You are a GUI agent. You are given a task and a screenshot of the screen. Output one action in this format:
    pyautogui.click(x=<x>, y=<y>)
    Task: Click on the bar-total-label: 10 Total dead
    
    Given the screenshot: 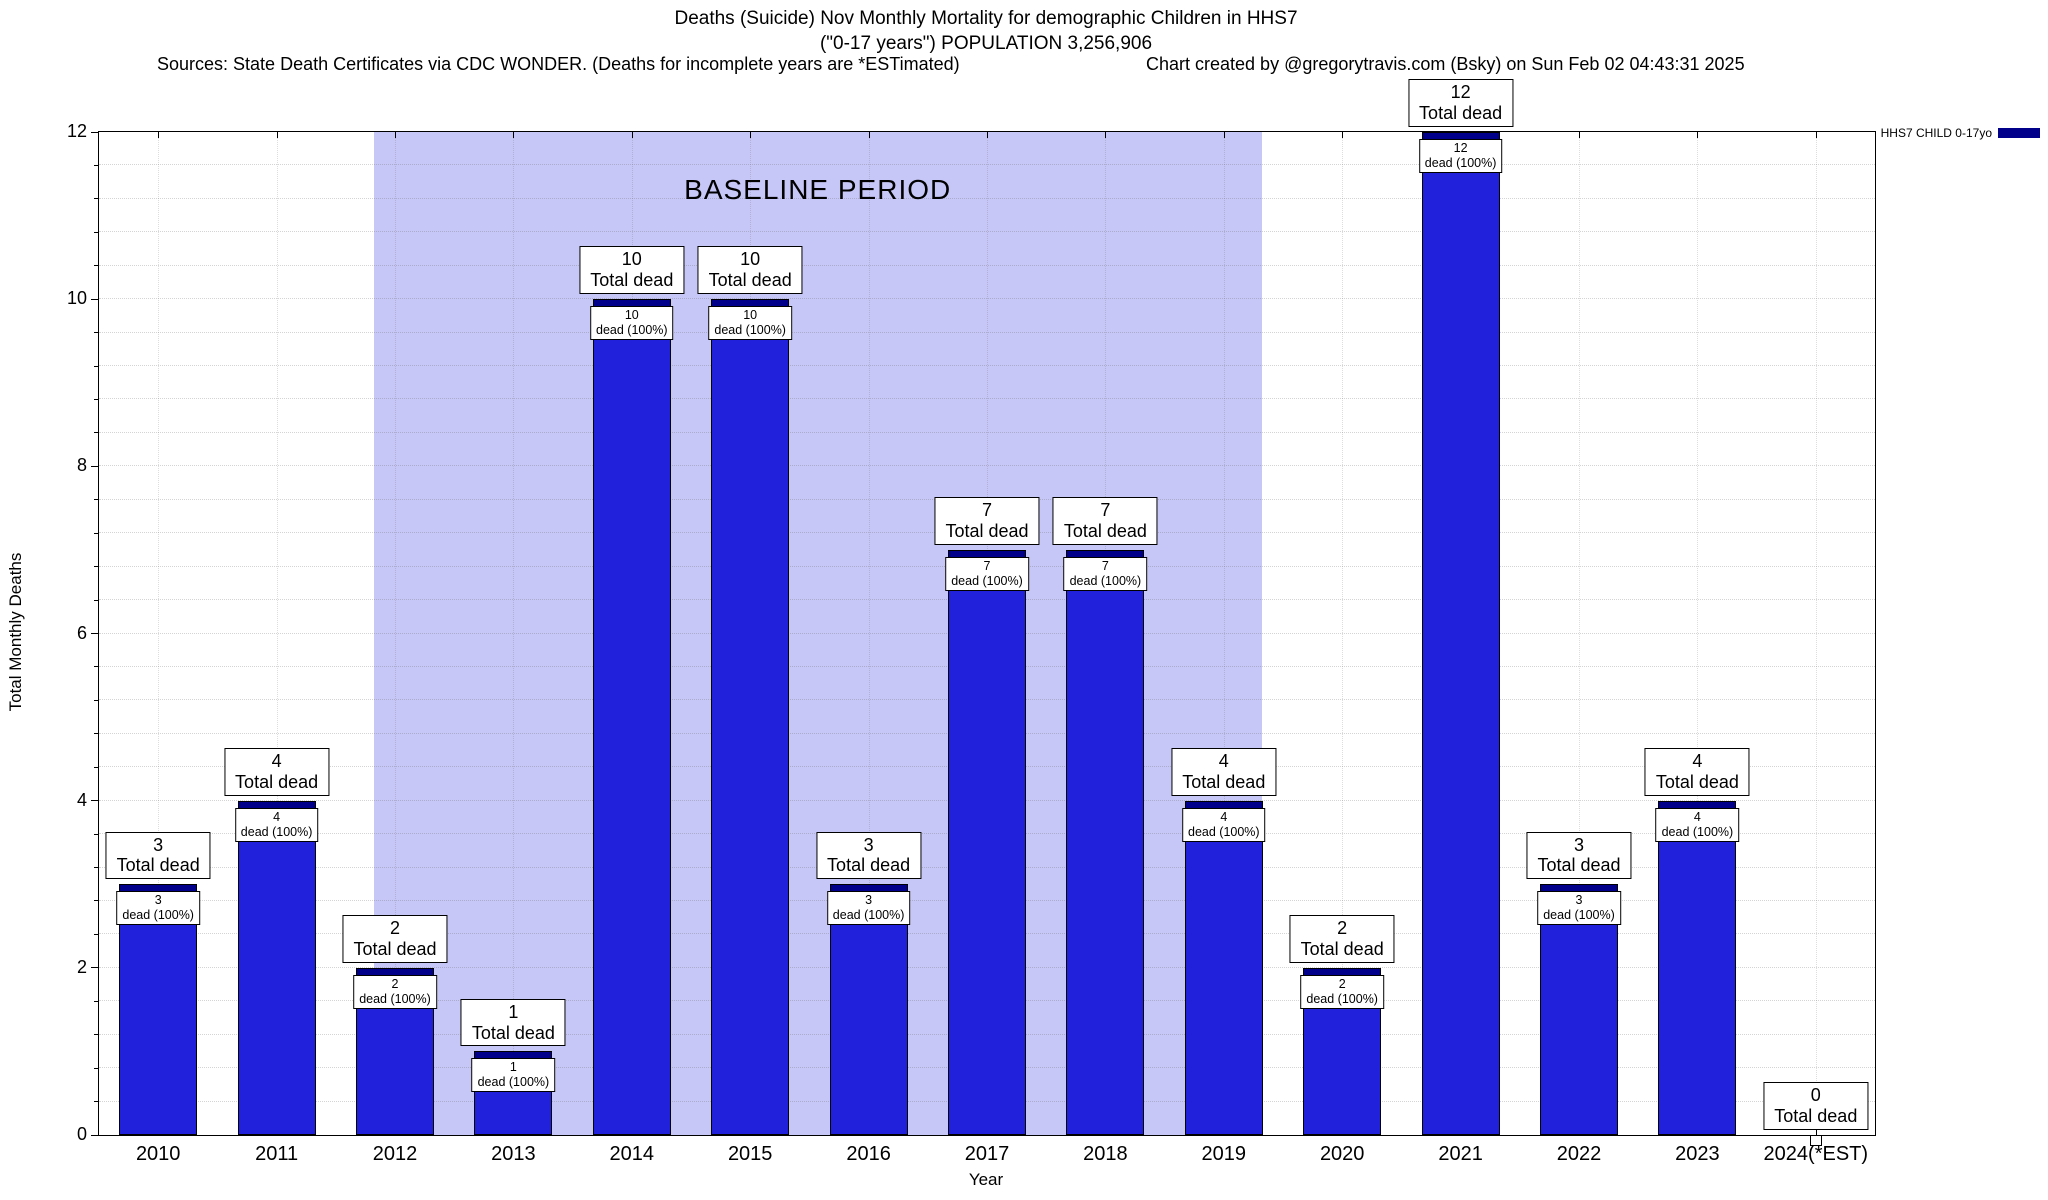 What is the action you would take?
    pyautogui.click(x=632, y=270)
    